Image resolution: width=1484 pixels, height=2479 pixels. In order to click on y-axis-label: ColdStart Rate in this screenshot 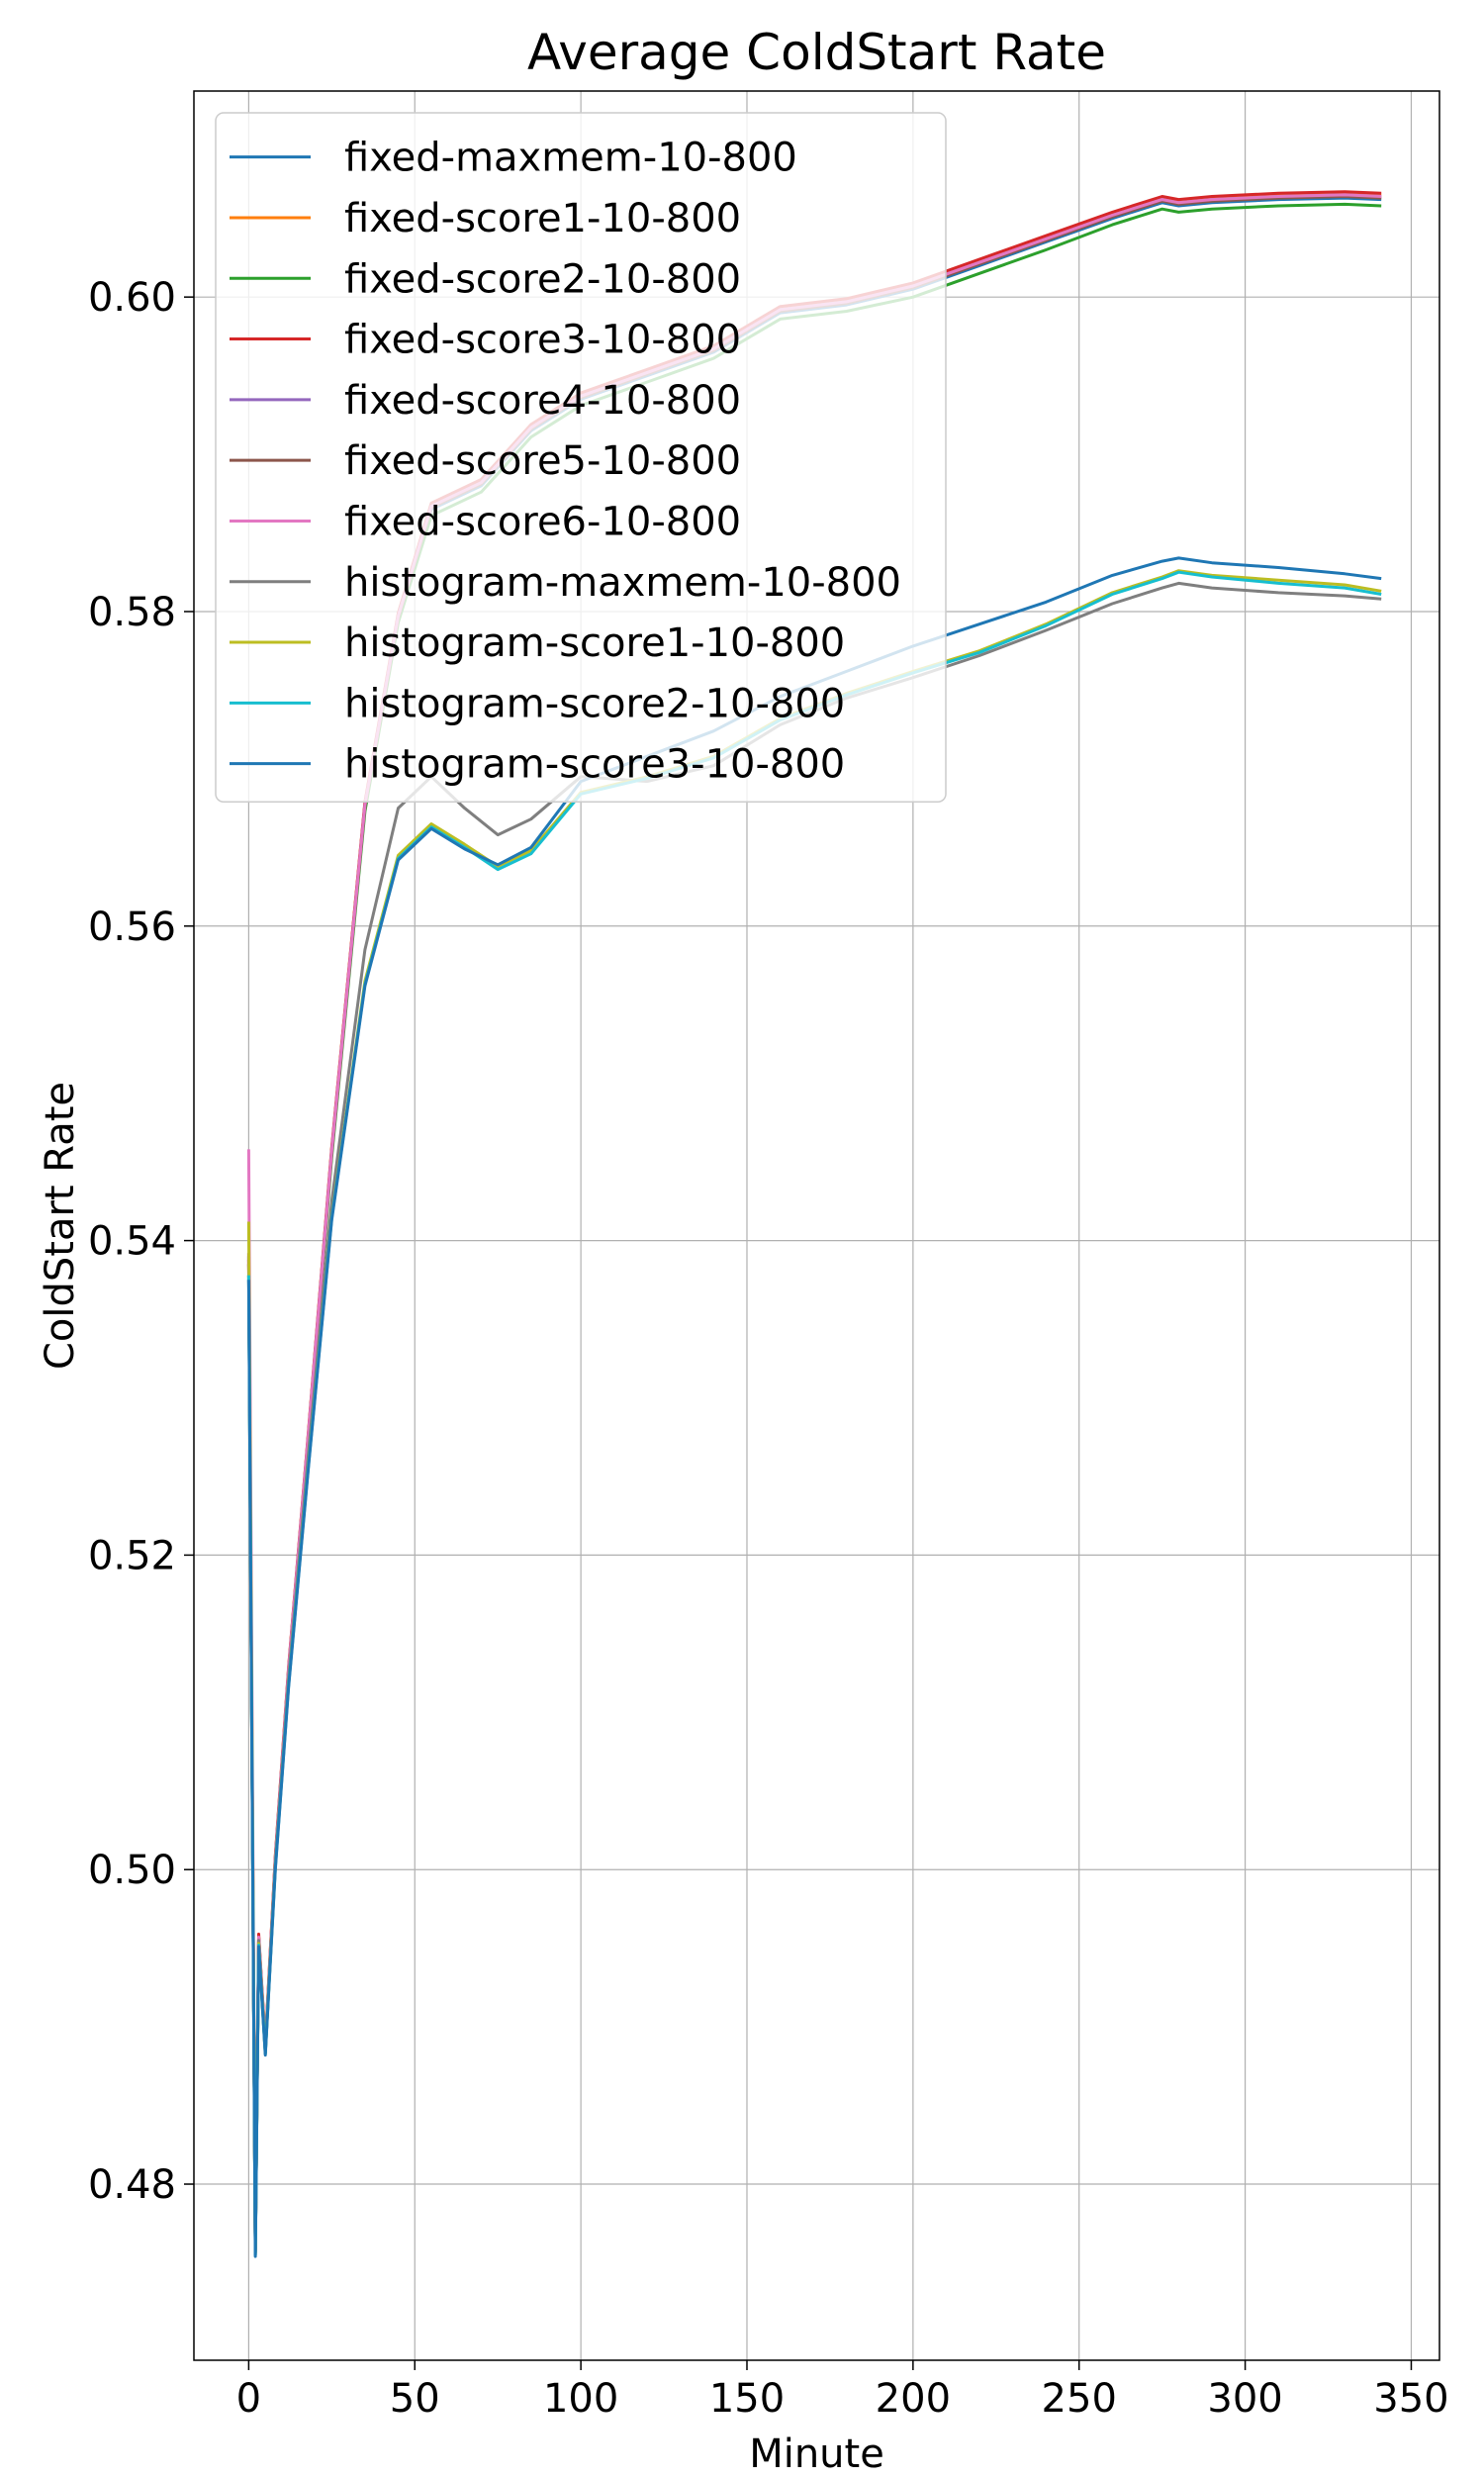, I will do `click(60, 1226)`.